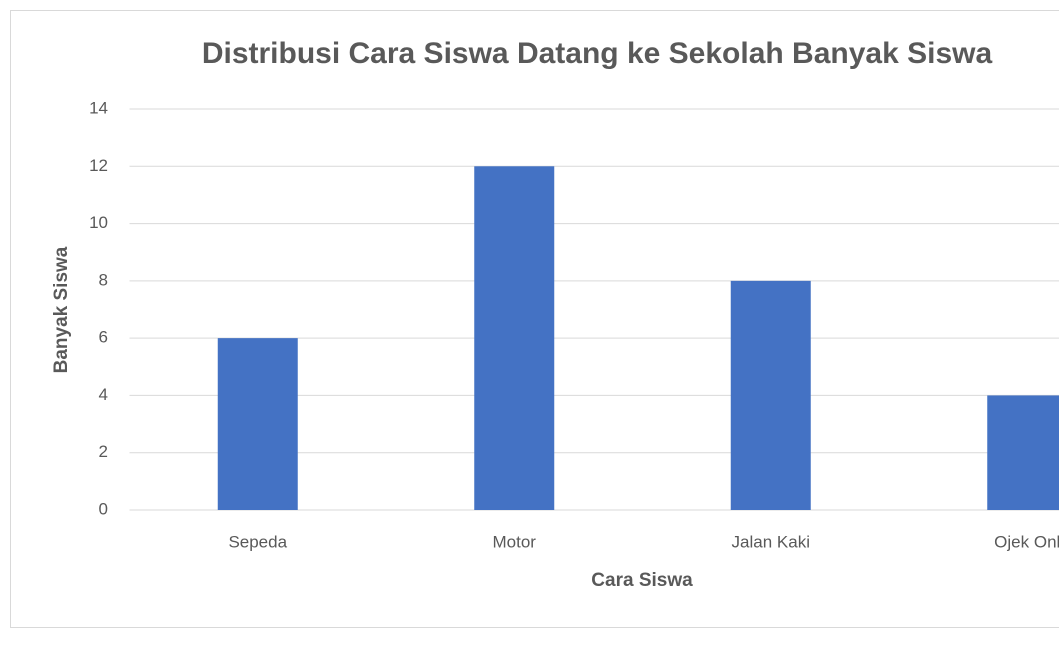  What do you see at coordinates (515, 541) in the screenshot?
I see `x-tick-label: Motor` at bounding box center [515, 541].